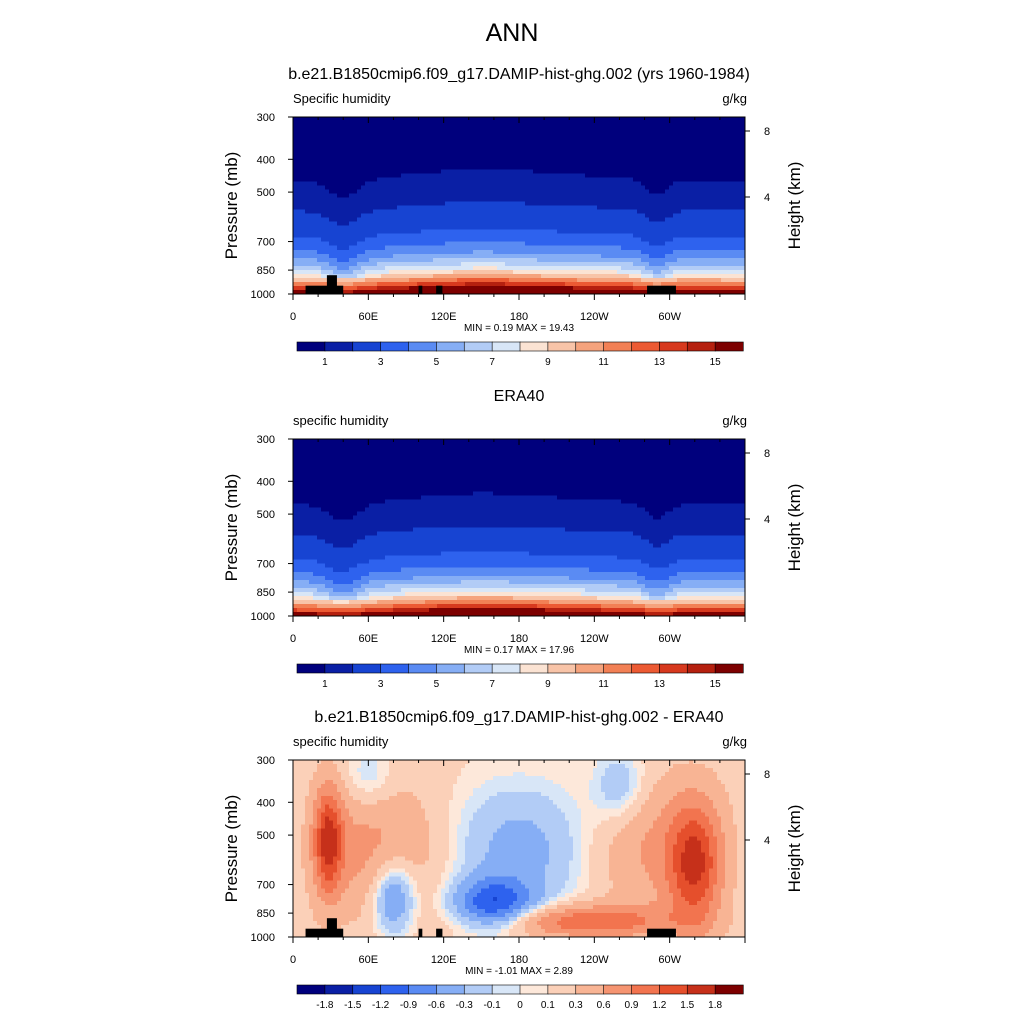  What do you see at coordinates (324, 289) in the screenshot?
I see `topography-mask` at bounding box center [324, 289].